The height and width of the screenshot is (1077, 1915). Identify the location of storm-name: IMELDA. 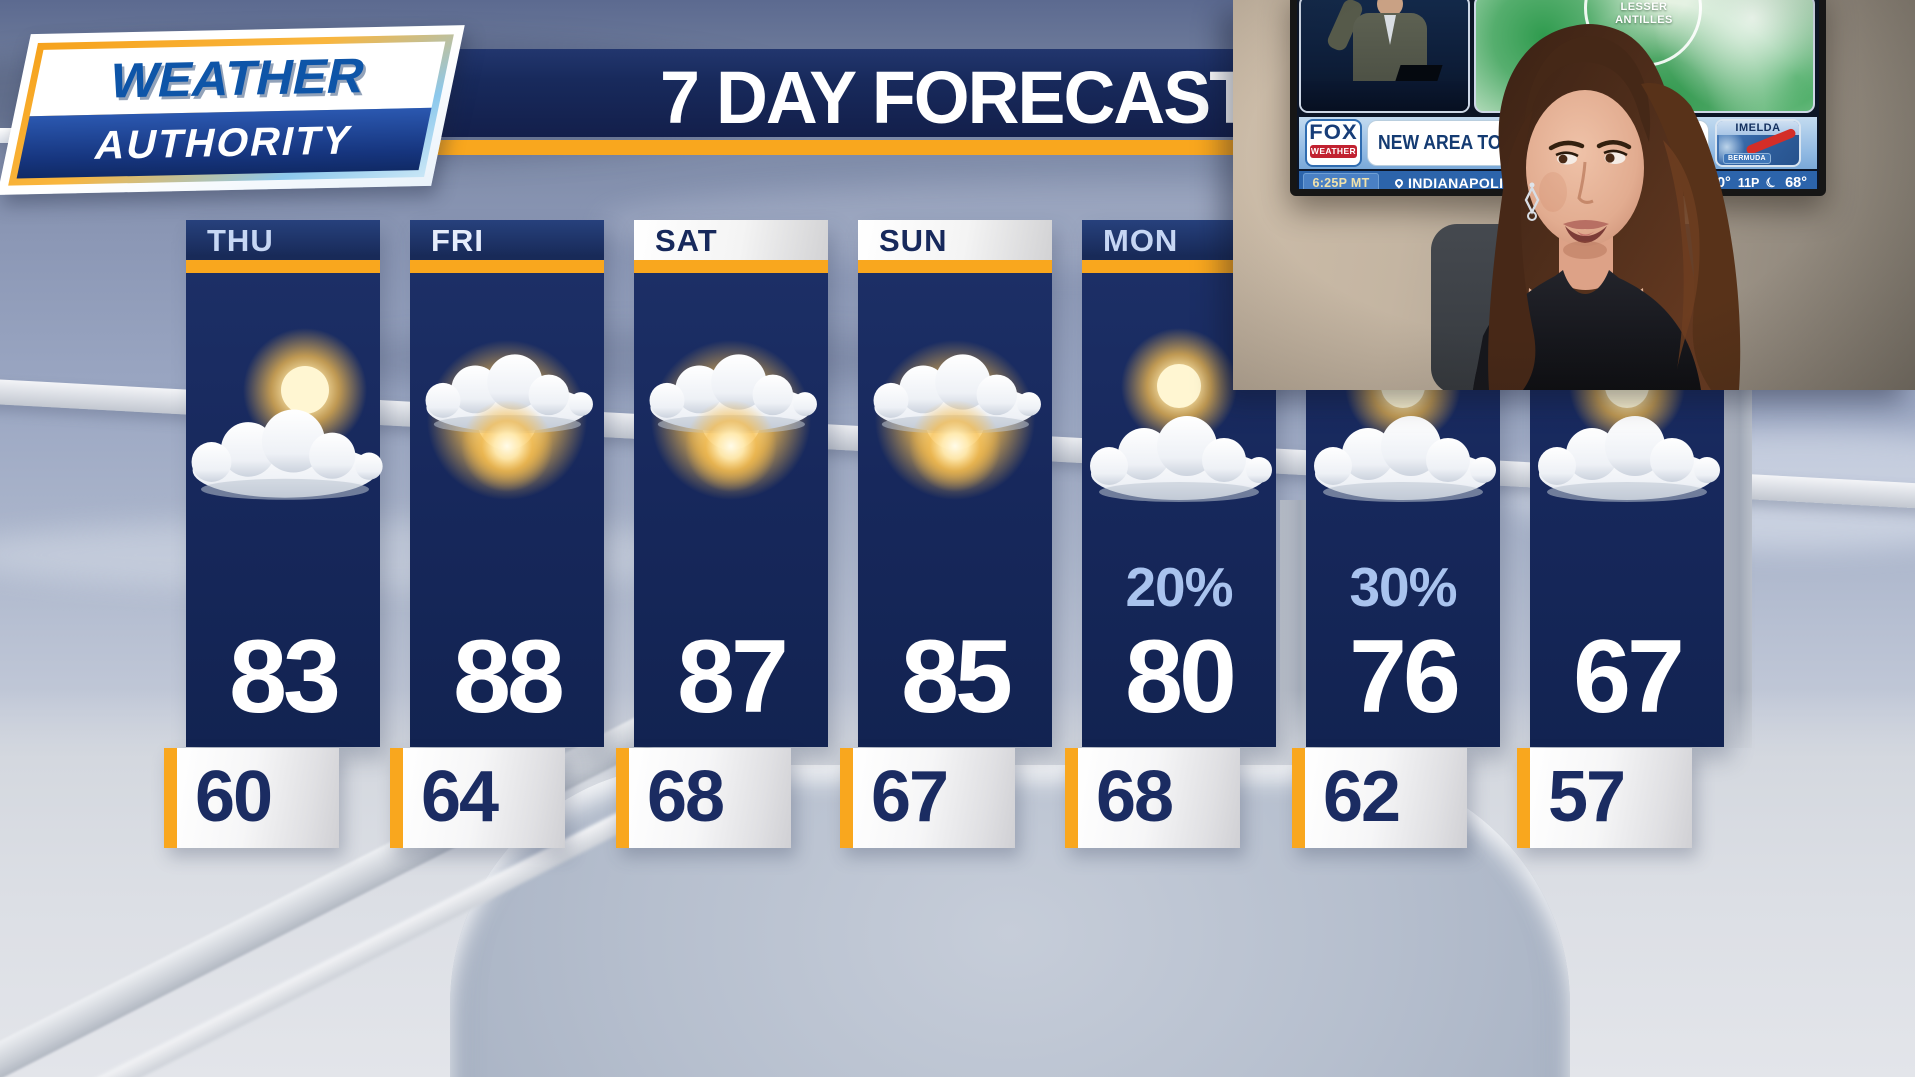
(1758, 128).